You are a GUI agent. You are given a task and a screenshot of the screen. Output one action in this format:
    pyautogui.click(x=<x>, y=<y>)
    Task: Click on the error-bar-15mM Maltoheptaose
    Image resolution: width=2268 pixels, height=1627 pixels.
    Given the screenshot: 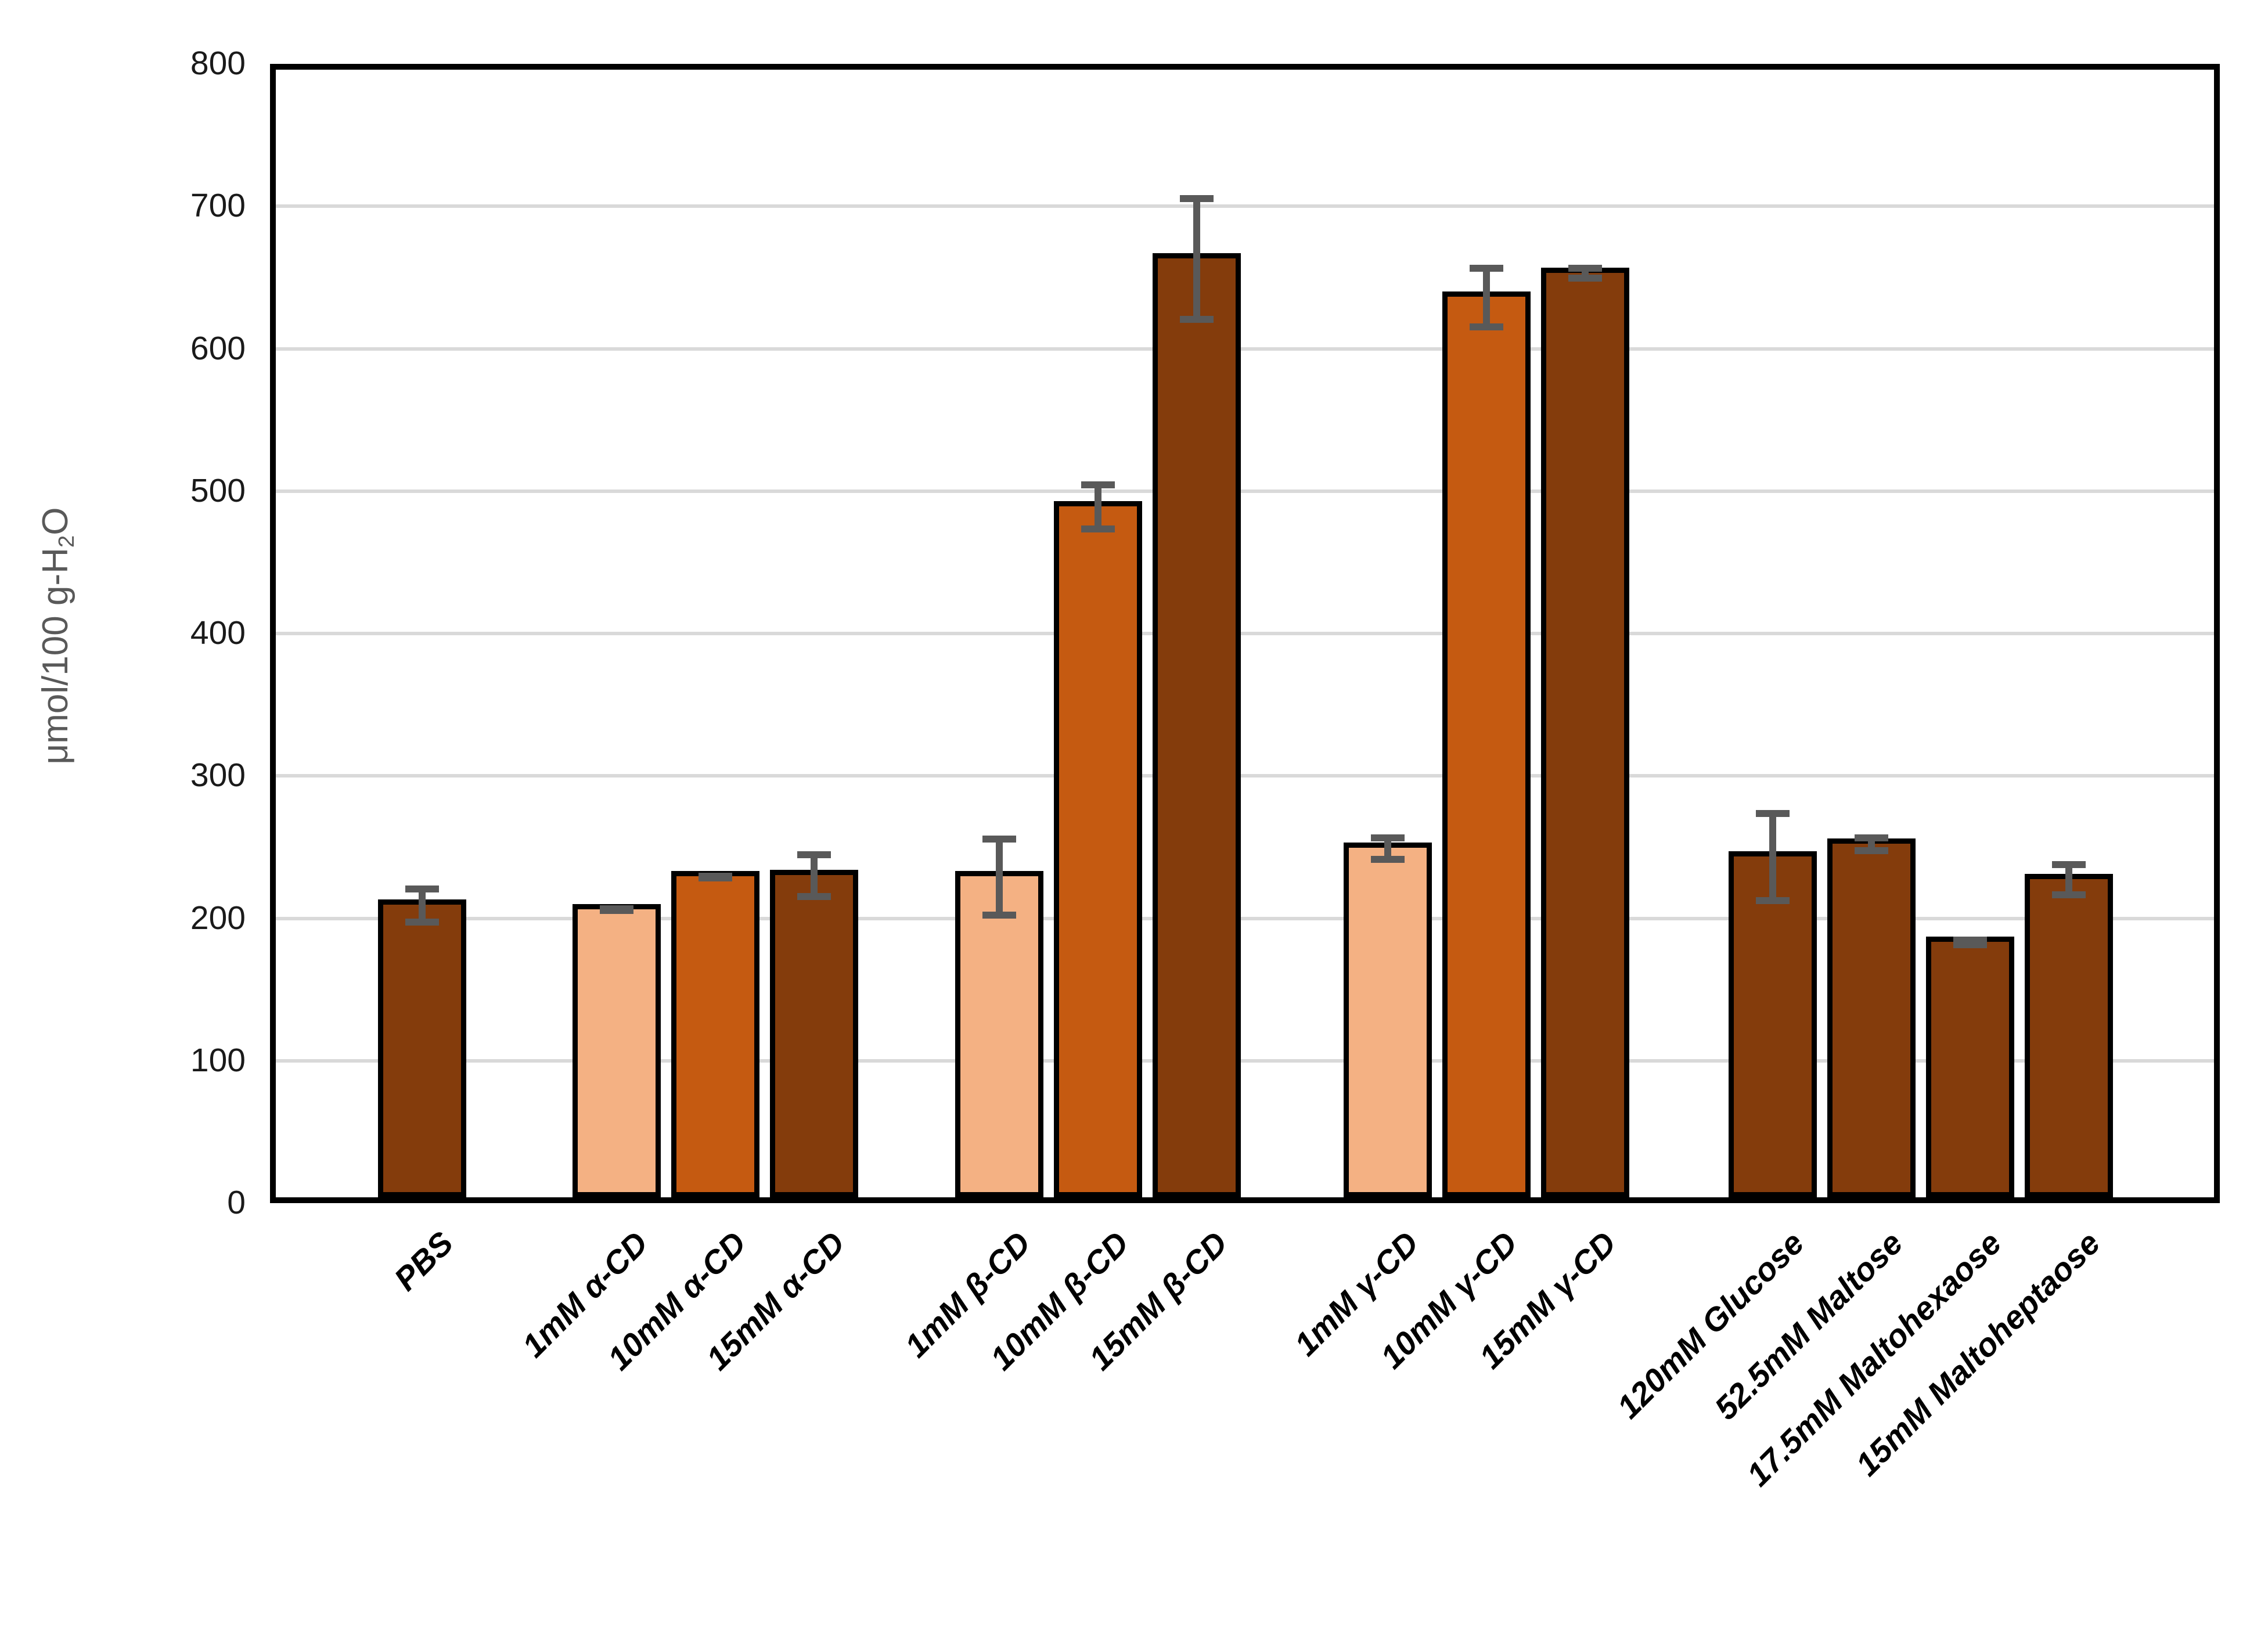 What is the action you would take?
    pyautogui.click(x=2069, y=880)
    